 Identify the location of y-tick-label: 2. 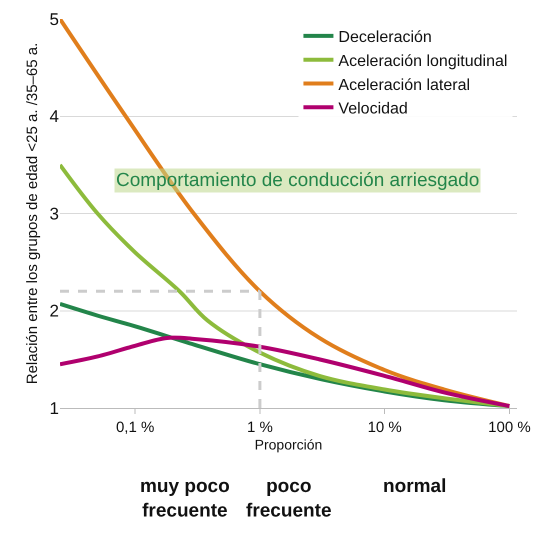
(54, 311).